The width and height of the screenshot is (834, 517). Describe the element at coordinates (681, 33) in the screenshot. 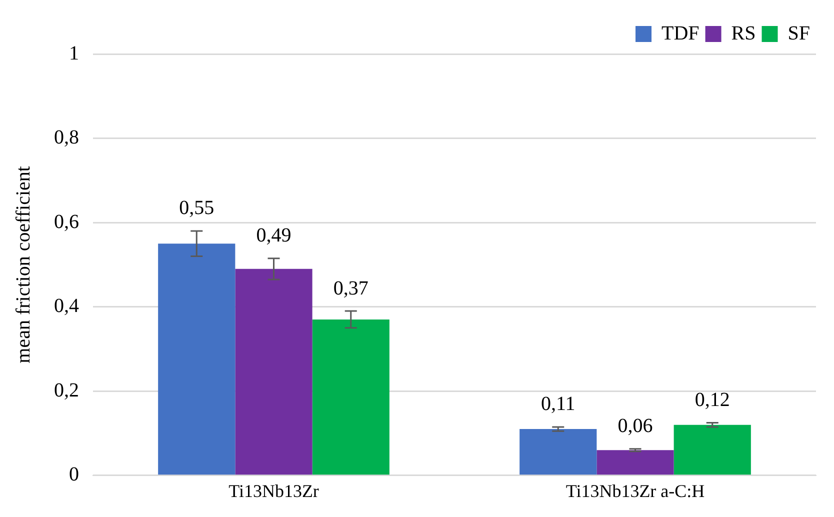

I see `legend-label: TDF` at that location.